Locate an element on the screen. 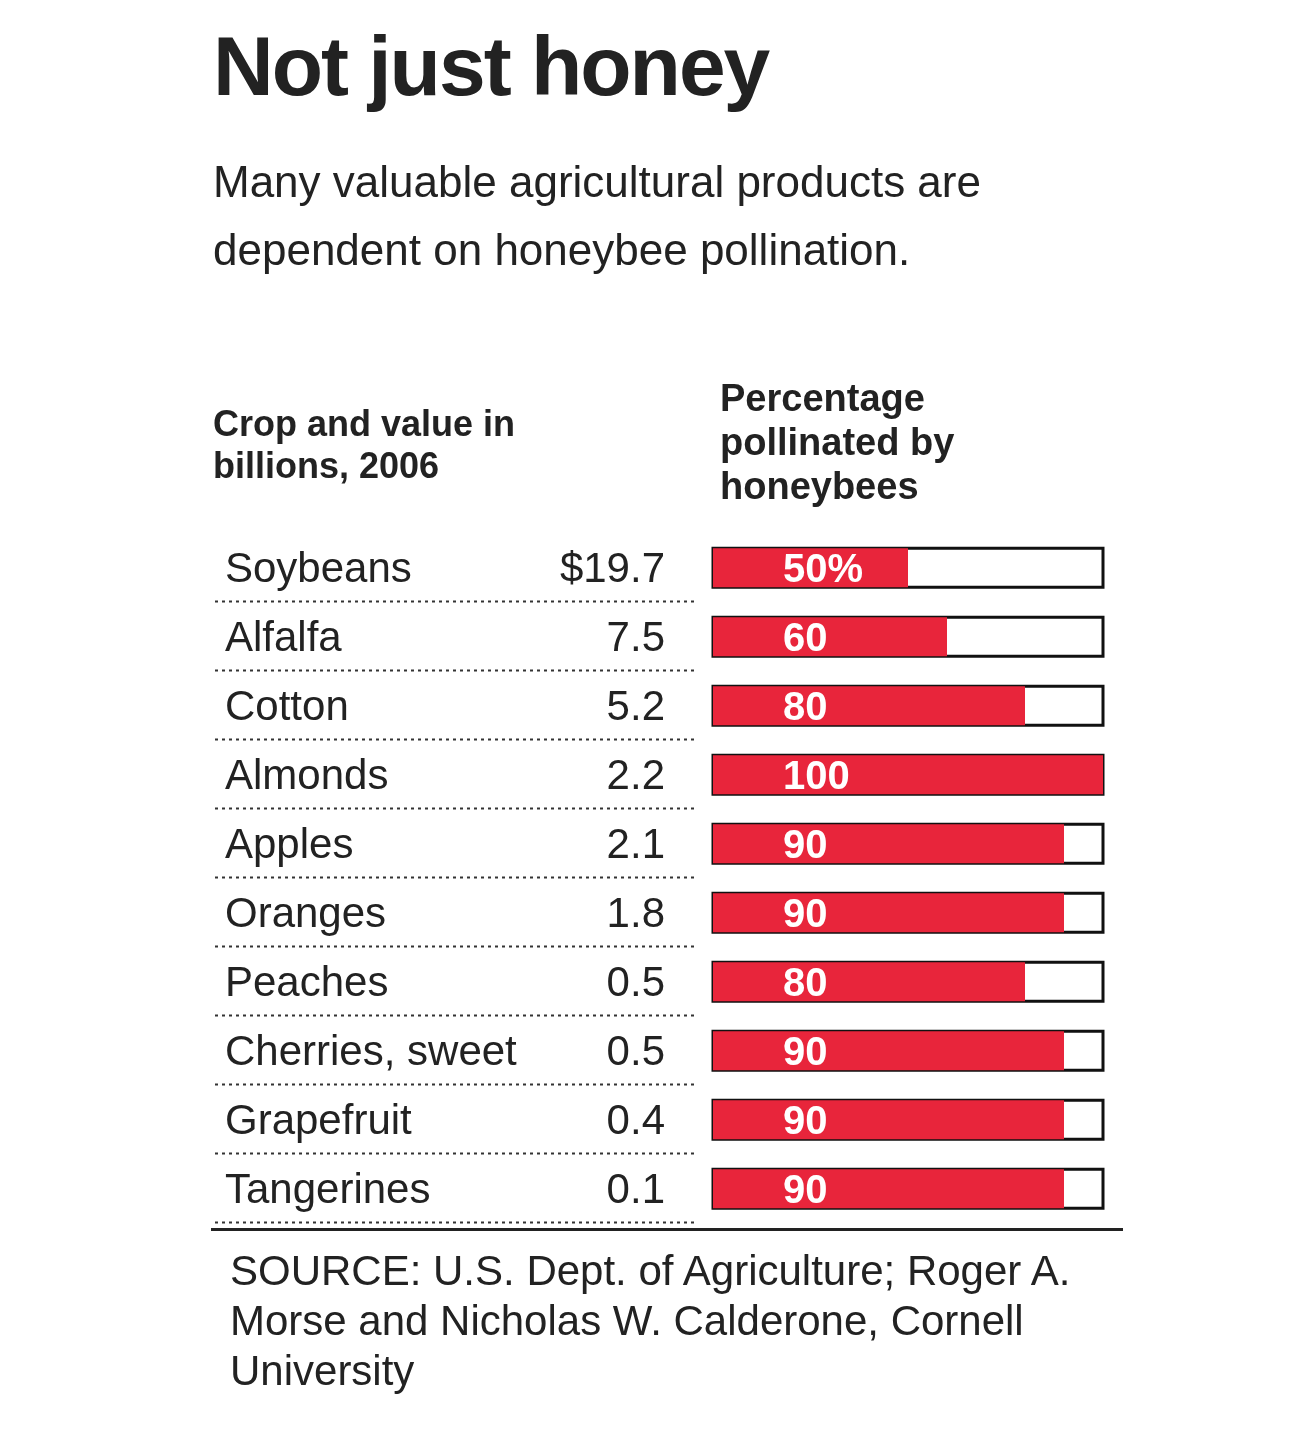 This screenshot has height=1439, width=1310. y-tick-label: Grapefruit is located at coordinates (319, 1119).